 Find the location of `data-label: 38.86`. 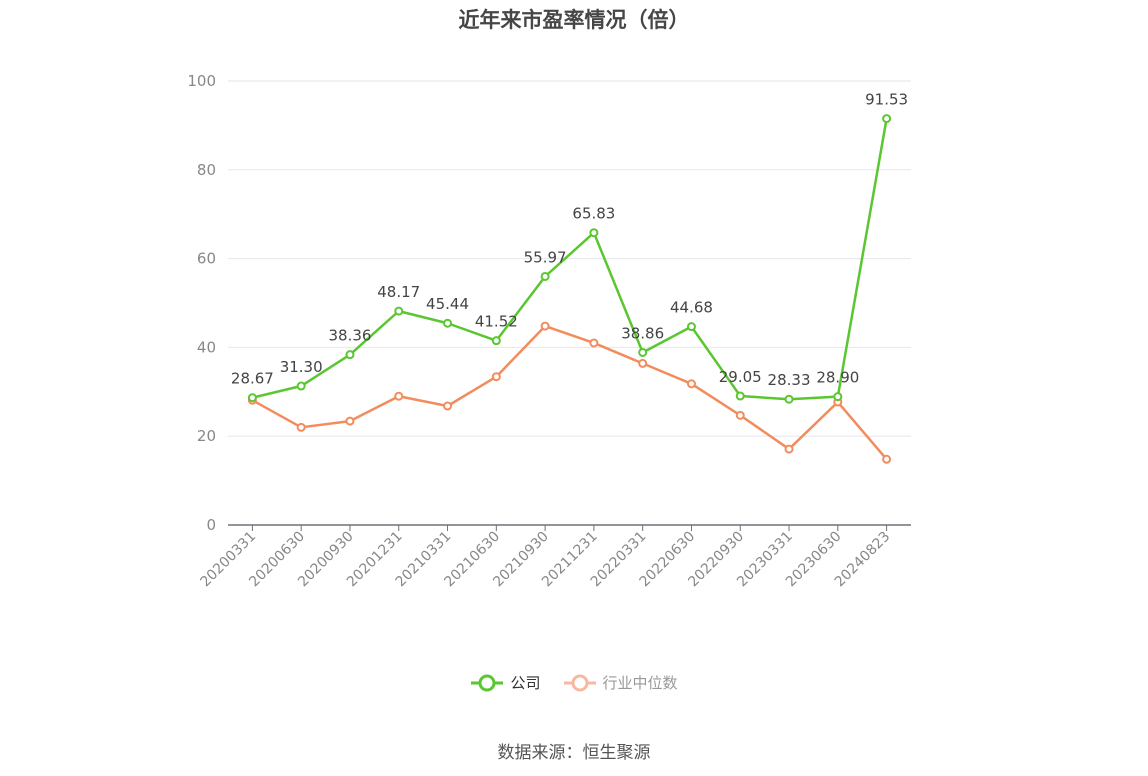

data-label: 38.86 is located at coordinates (642, 333).